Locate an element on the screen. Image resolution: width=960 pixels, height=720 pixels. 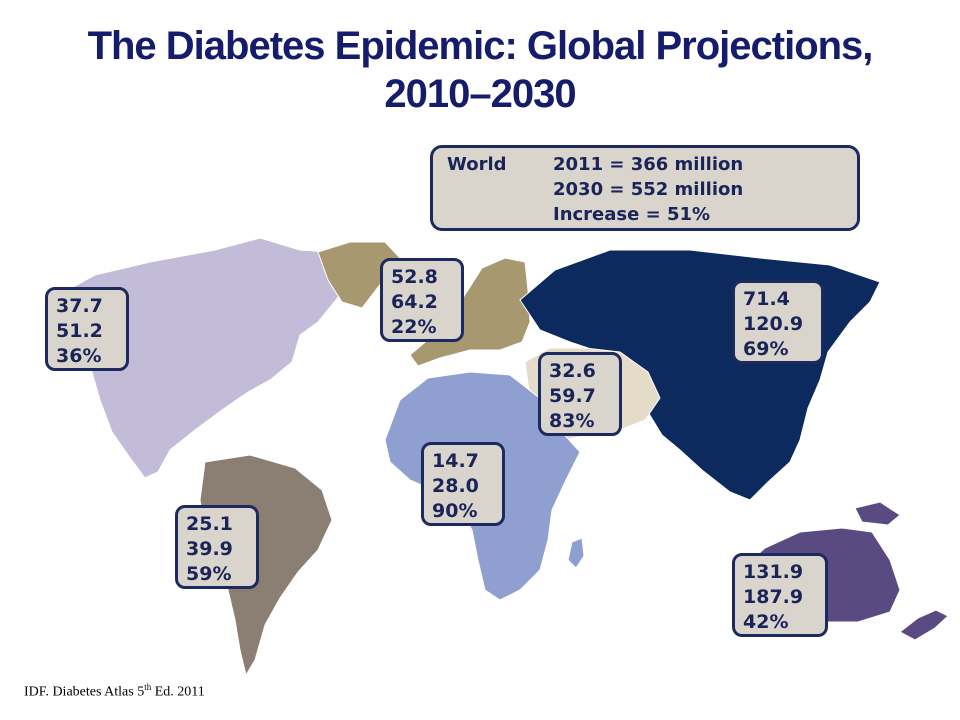
source-superscript: th is located at coordinates (148, 687).